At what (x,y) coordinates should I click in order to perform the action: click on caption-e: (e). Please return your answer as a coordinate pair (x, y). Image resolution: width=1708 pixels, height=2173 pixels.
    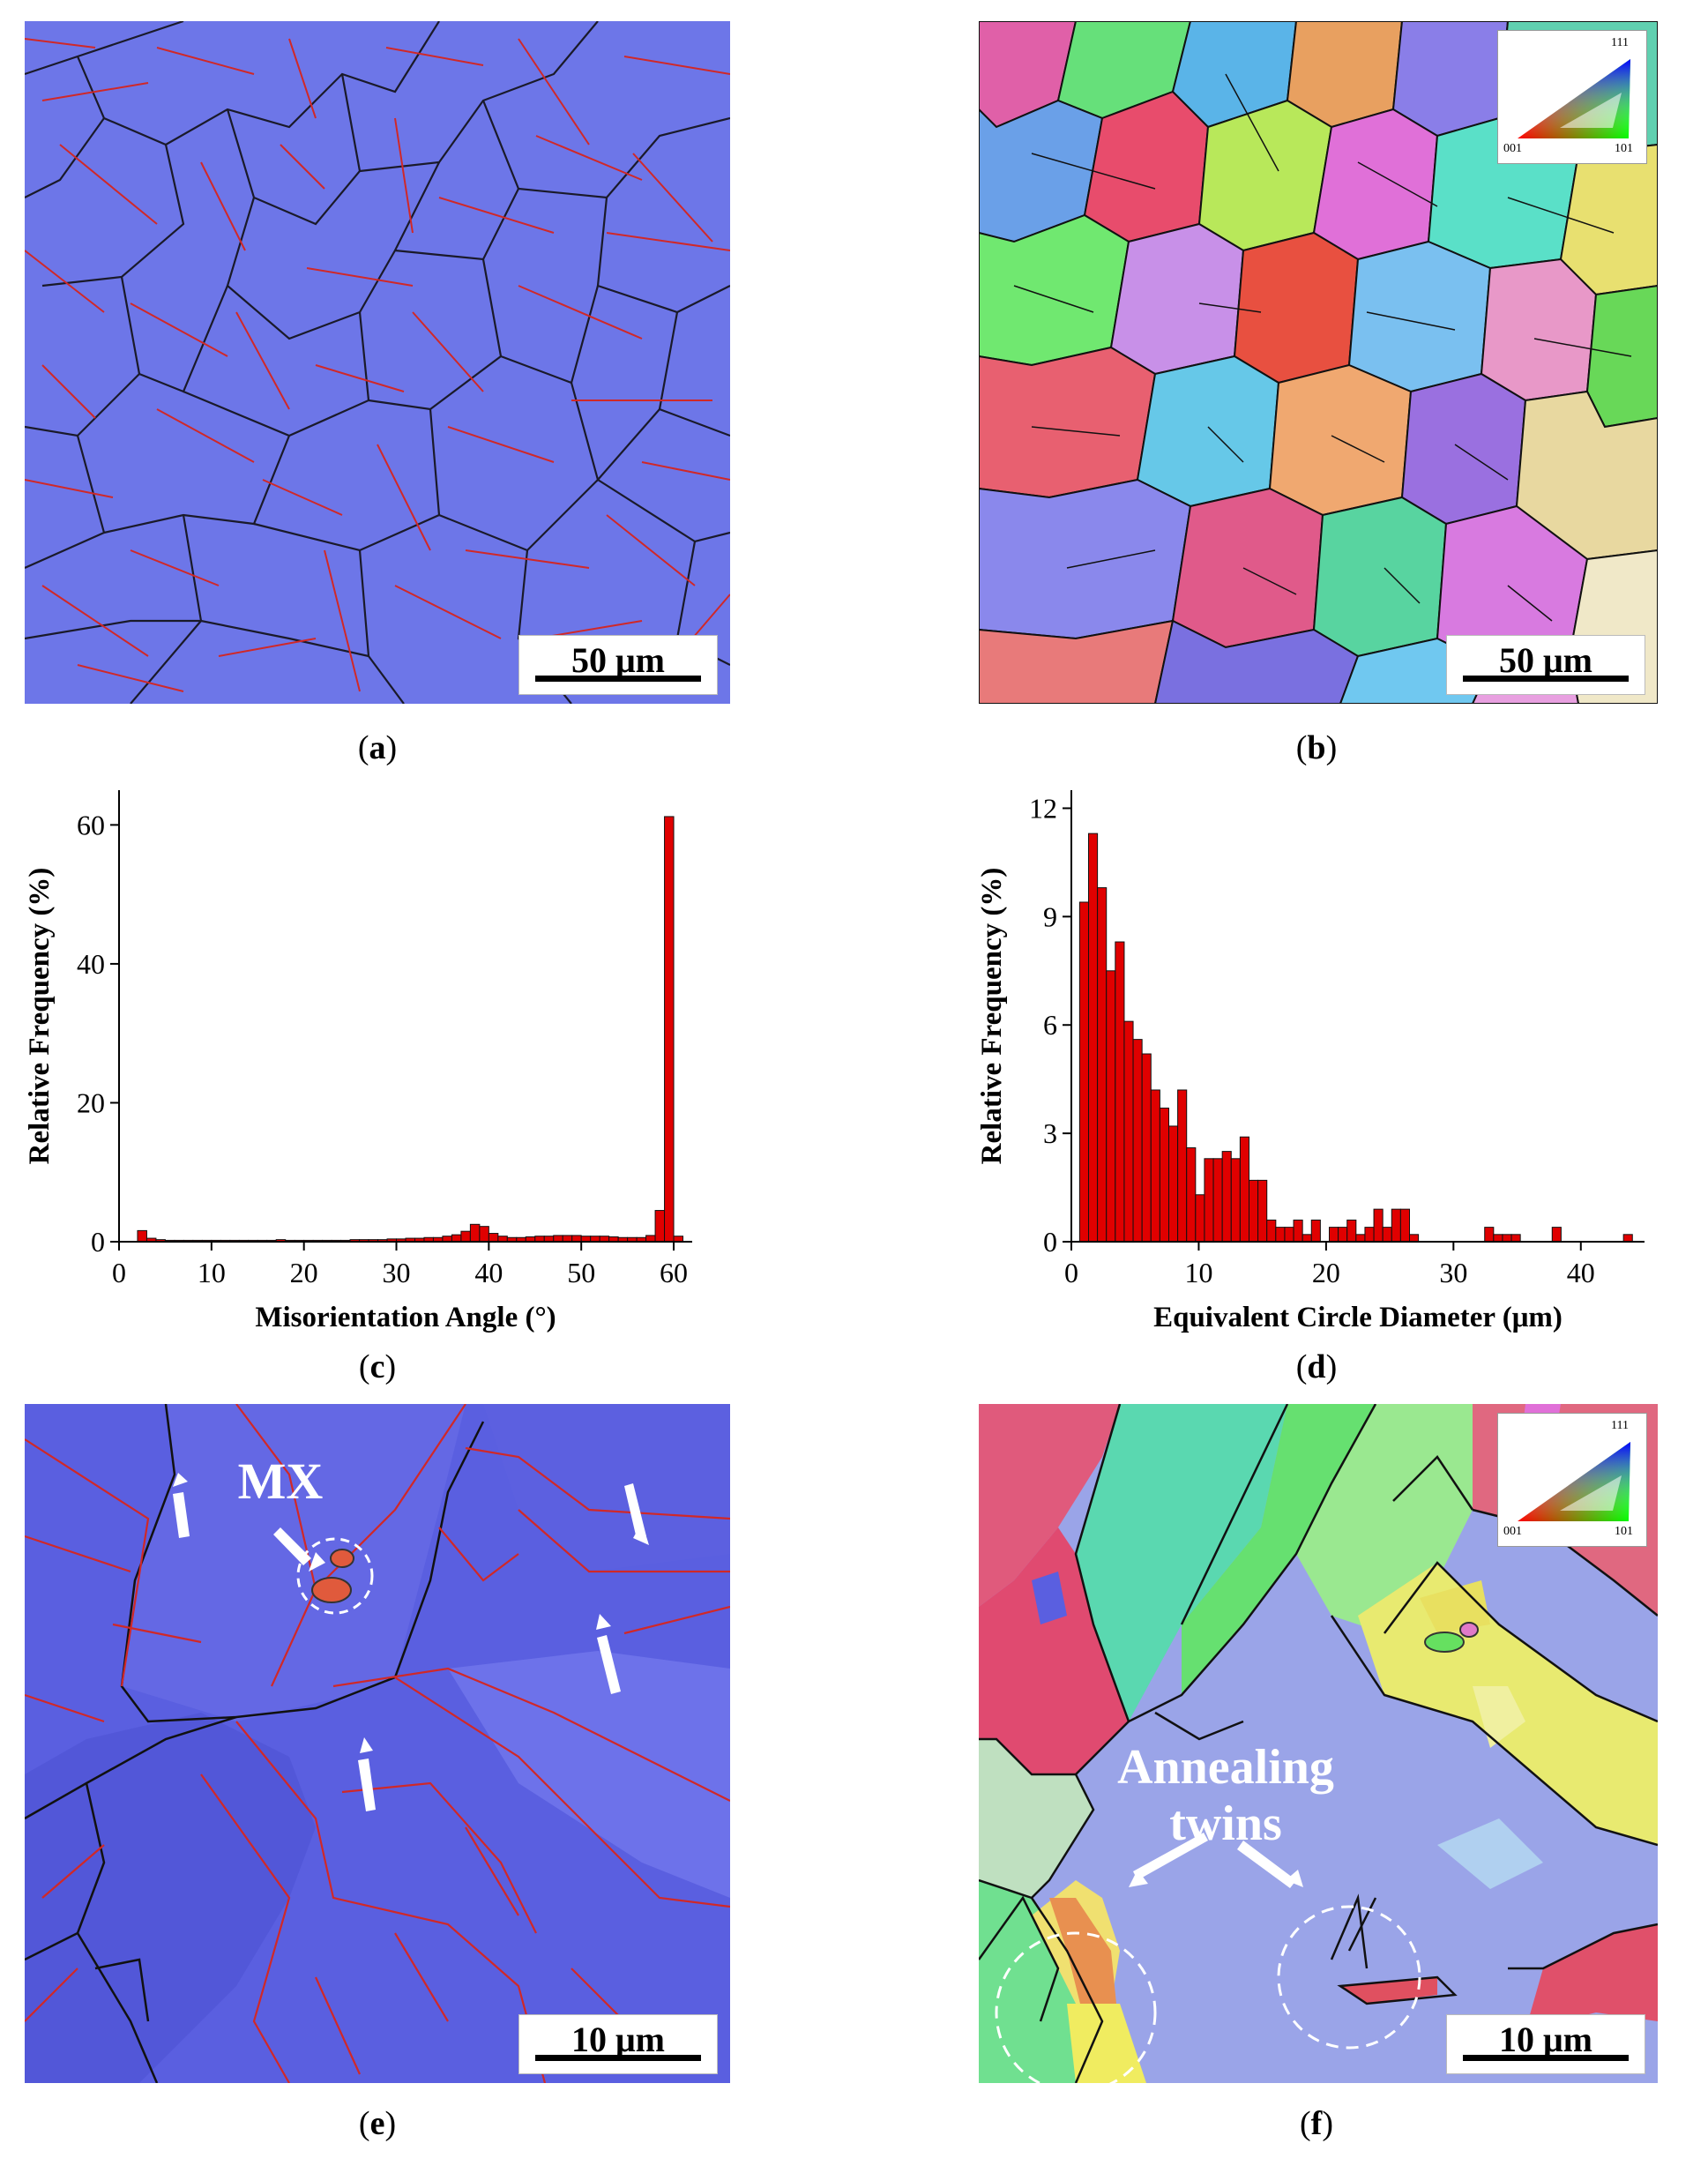
    Looking at the image, I should click on (377, 2123).